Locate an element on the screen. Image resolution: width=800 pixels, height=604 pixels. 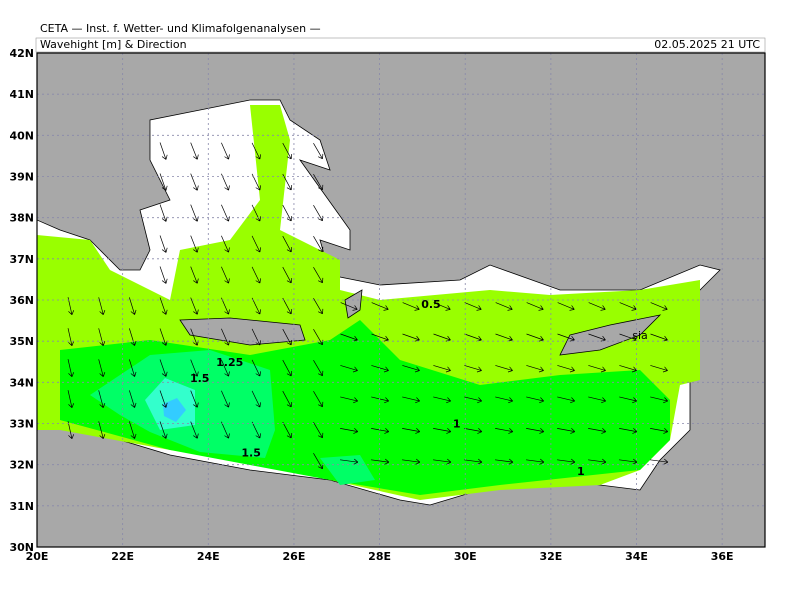
y-tick-label: 32N is located at coordinates (21, 465).